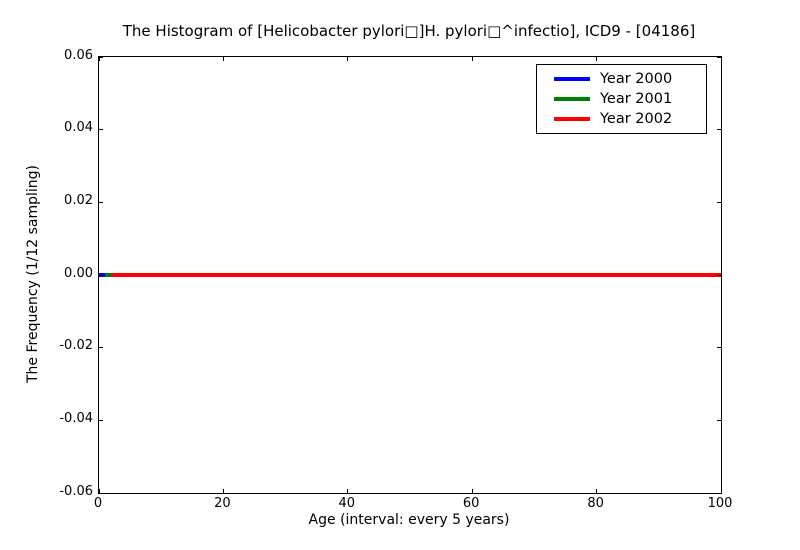  Describe the element at coordinates (409, 520) in the screenshot. I see `x-axis-label: Age (interval: every 5 years)` at that location.